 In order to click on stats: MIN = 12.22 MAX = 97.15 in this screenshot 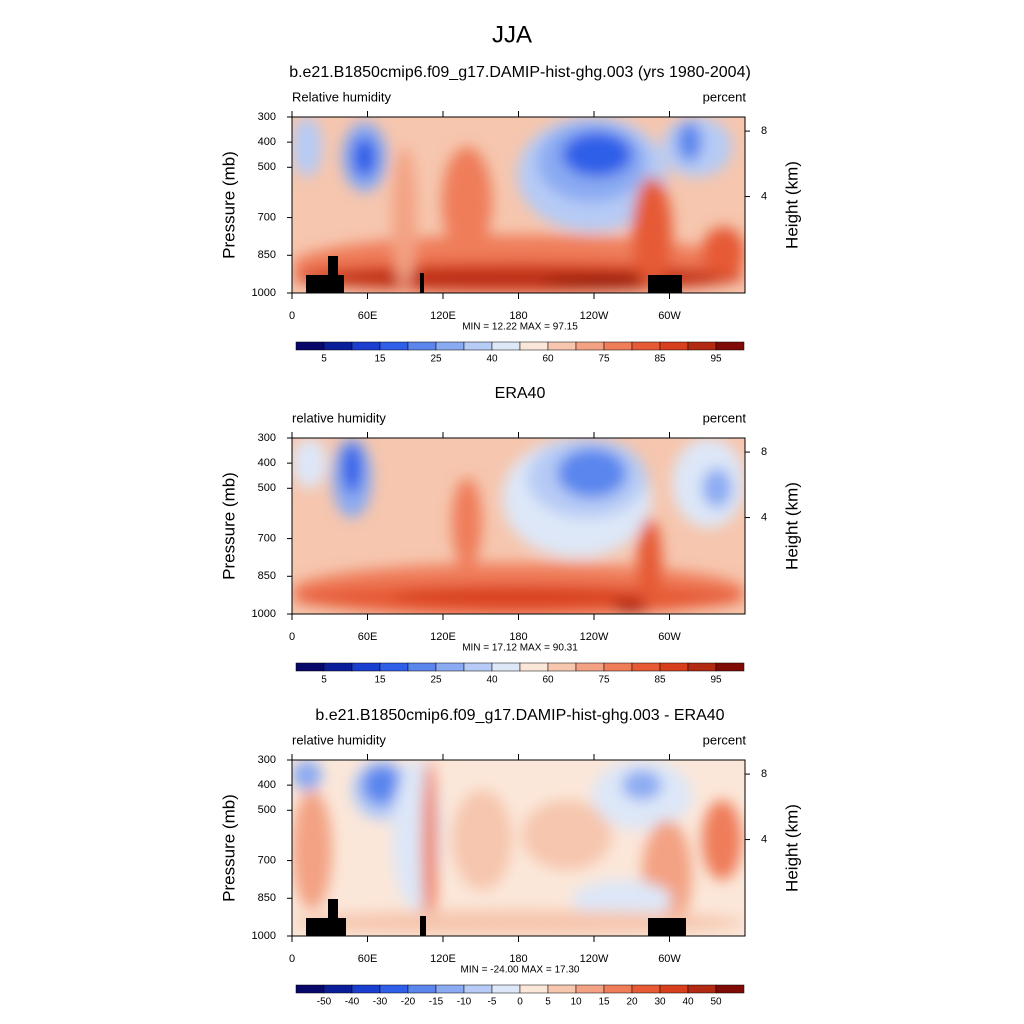, I will do `click(520, 327)`.